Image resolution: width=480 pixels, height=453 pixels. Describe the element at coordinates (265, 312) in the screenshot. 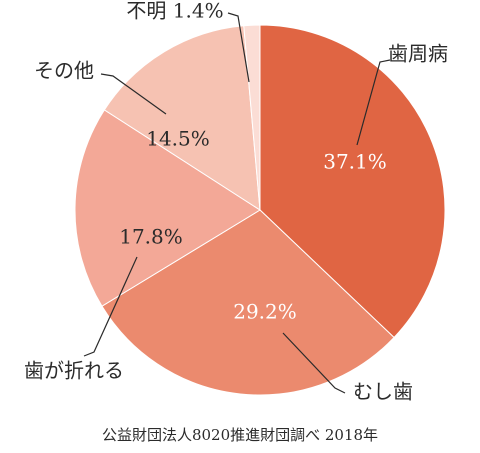

I see `slice-value-label: 29.2%` at that location.